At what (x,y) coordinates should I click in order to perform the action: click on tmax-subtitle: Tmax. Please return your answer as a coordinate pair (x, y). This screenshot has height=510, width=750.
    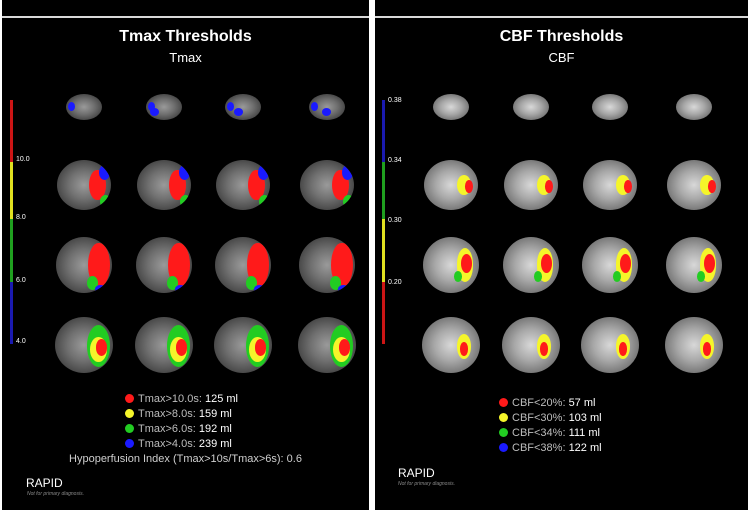
    Looking at the image, I should click on (185, 57).